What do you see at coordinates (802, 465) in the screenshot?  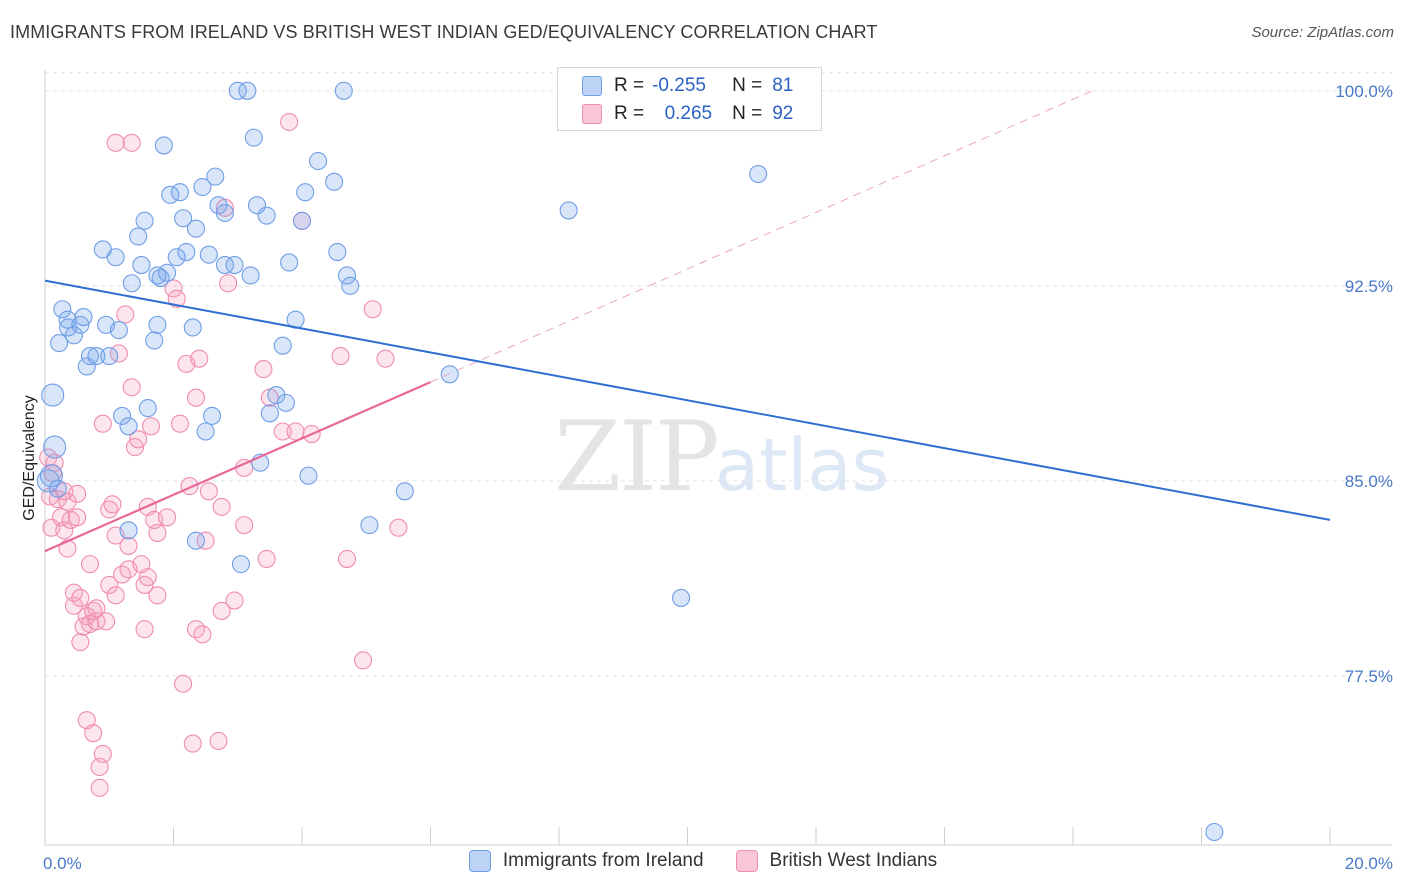 I see `watermark-atlas: atlas` at bounding box center [802, 465].